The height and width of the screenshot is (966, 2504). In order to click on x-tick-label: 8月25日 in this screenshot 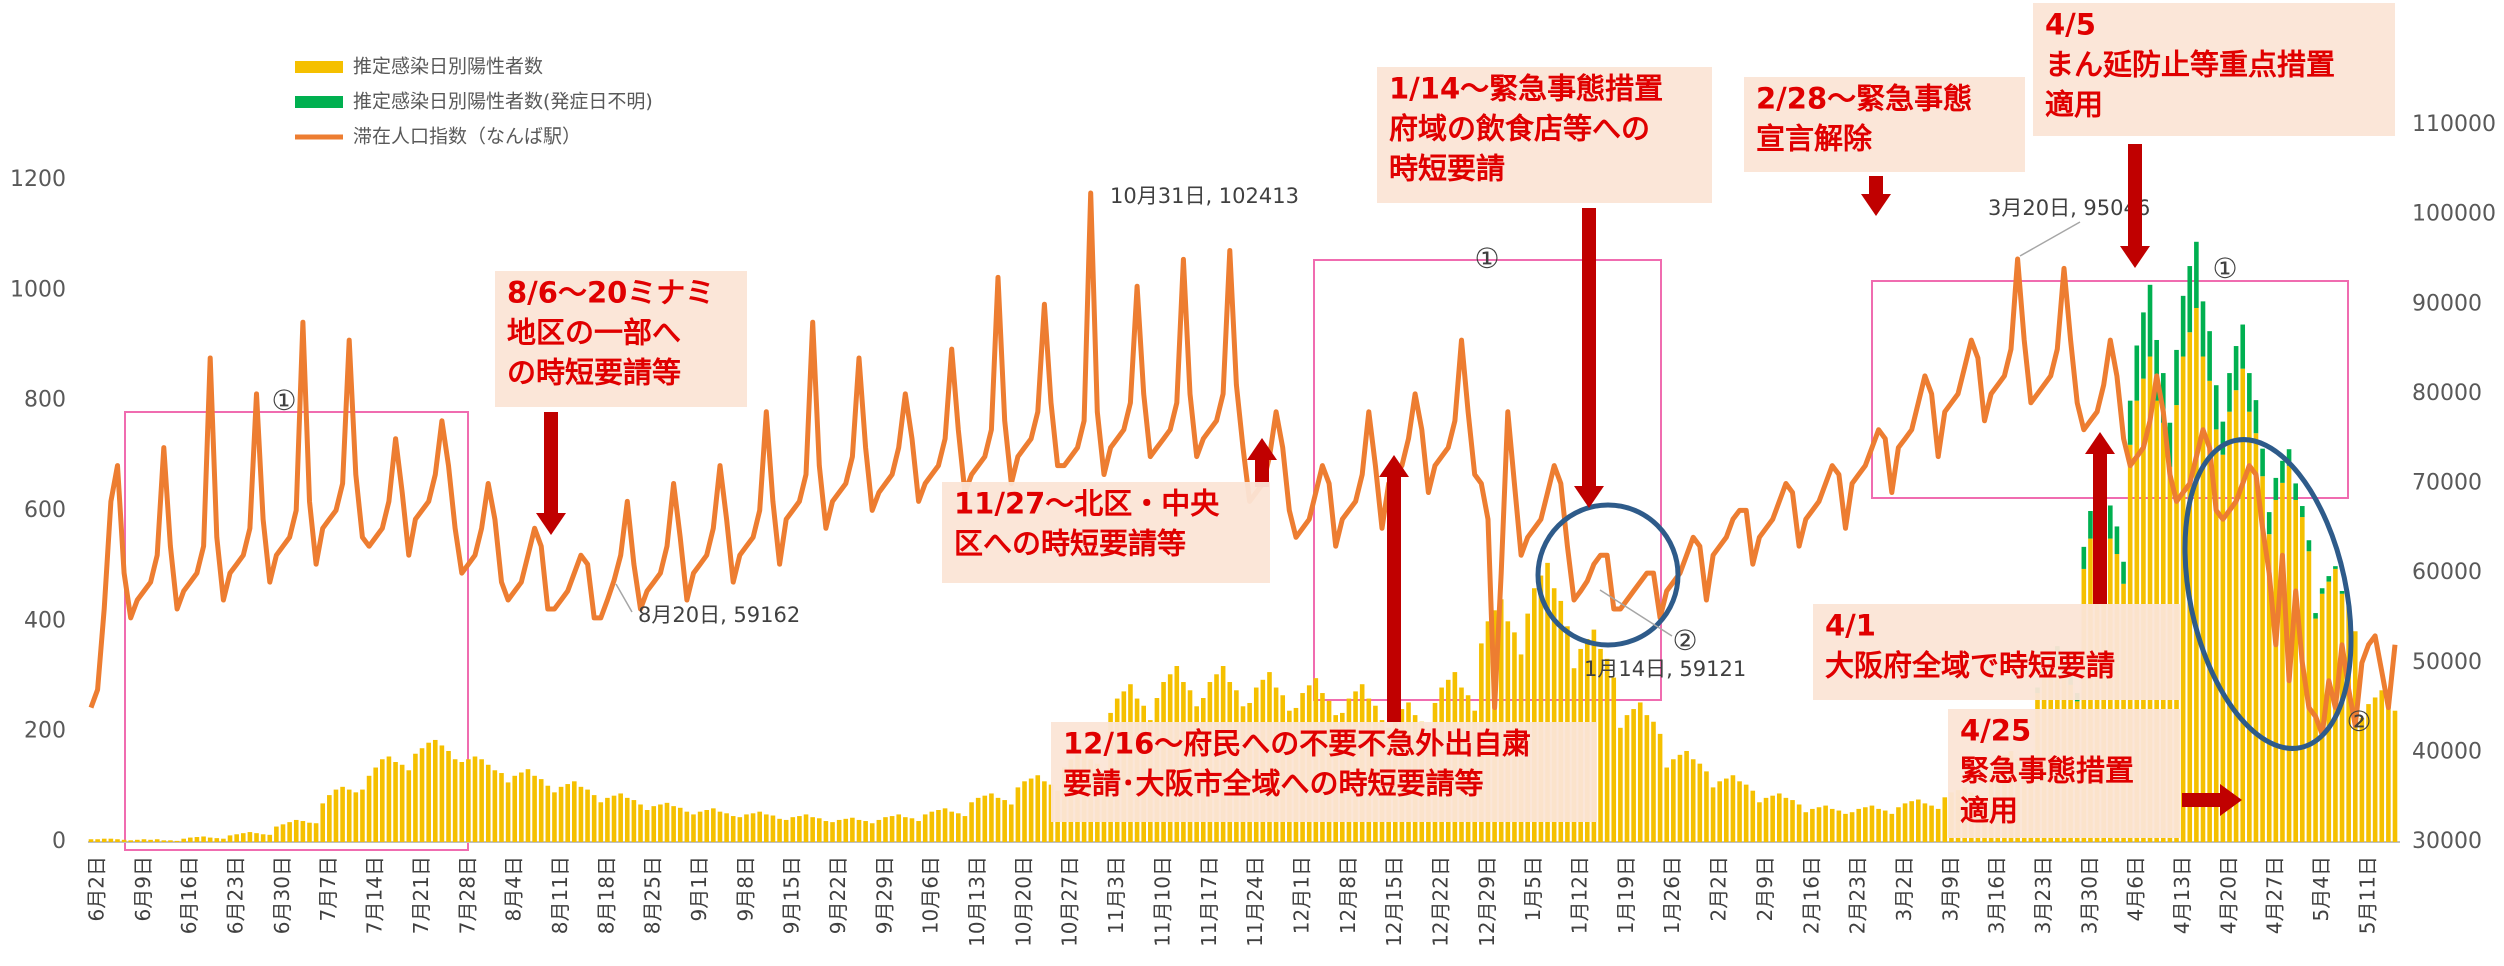, I will do `click(653, 895)`.